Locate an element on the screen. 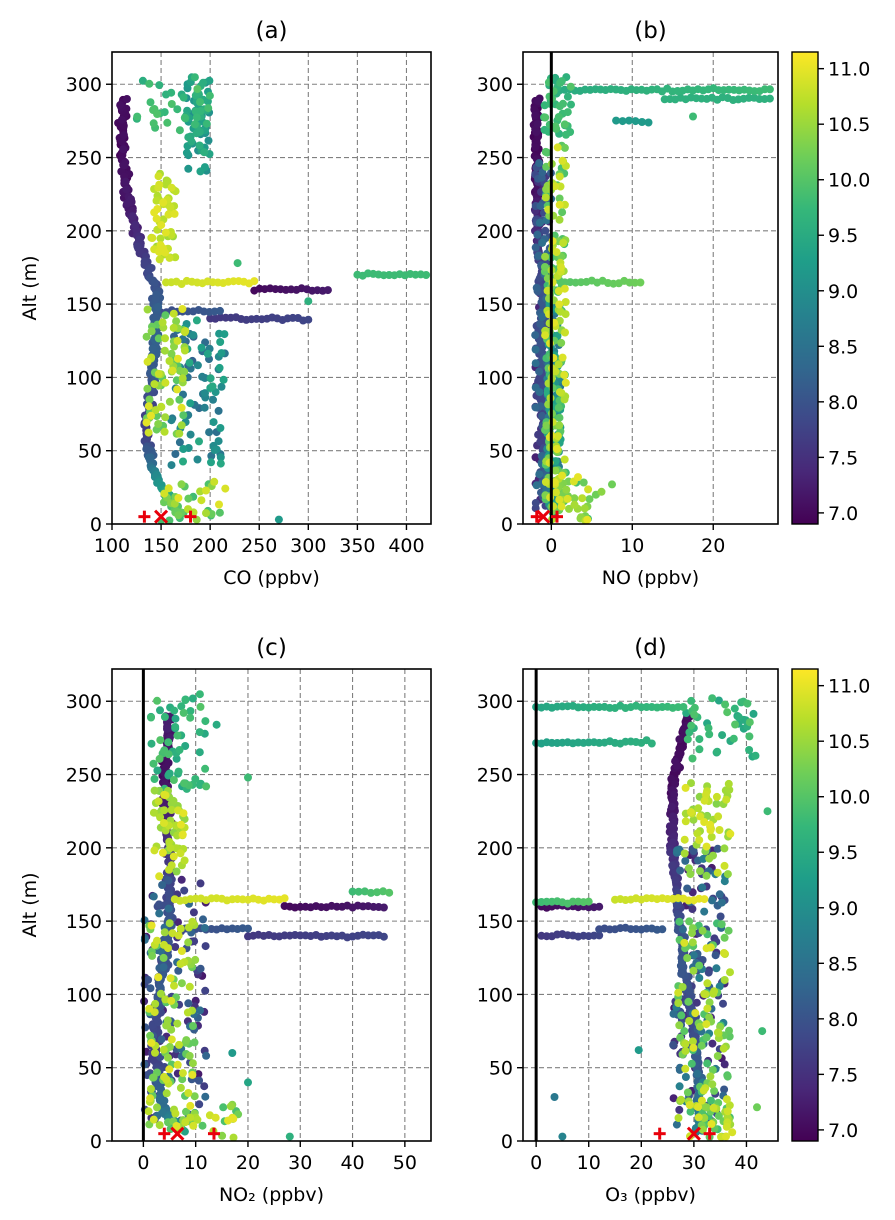 This screenshot has width=895, height=1220. y-tick-label: 300 is located at coordinates (495, 85).